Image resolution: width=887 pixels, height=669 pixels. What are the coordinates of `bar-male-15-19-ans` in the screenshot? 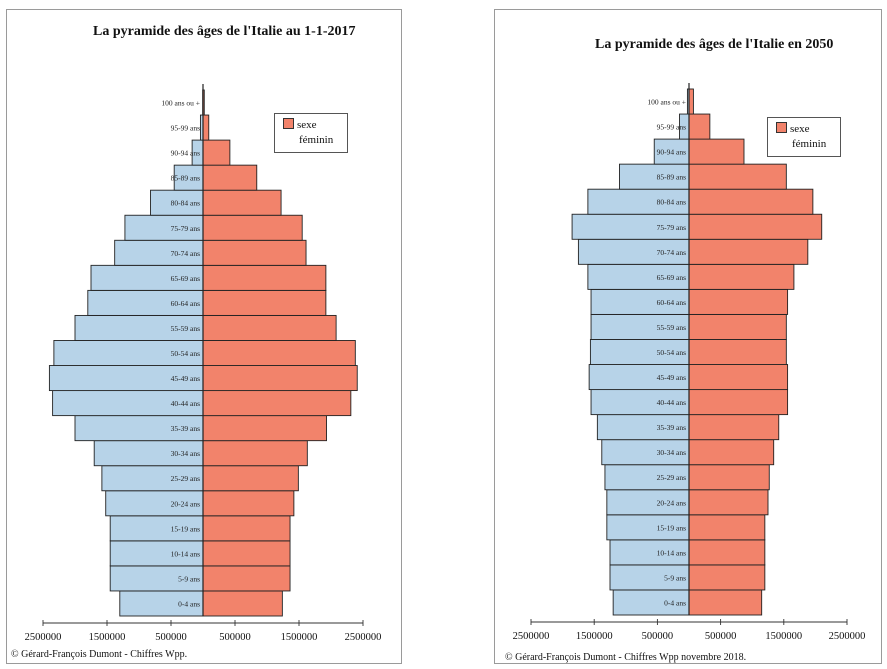 It's located at (648, 527).